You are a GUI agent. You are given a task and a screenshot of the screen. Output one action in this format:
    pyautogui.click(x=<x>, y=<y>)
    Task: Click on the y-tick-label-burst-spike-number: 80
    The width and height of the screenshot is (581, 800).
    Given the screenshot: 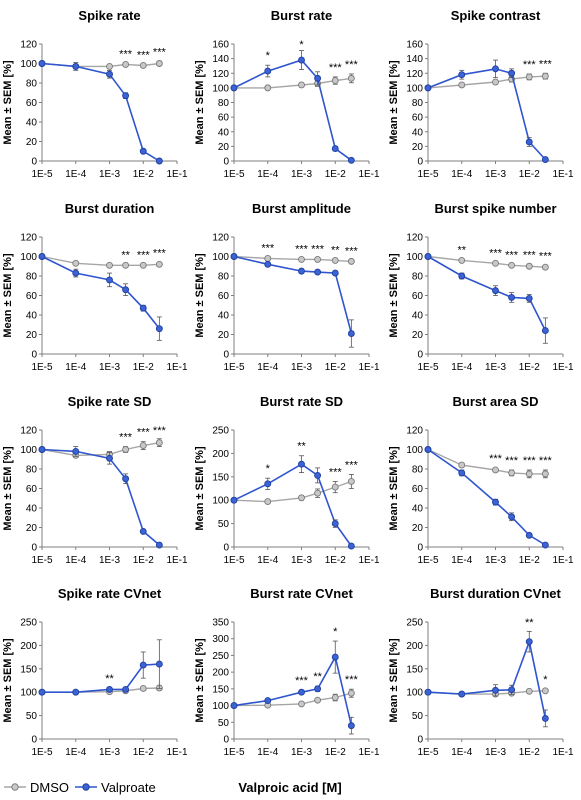 What is the action you would take?
    pyautogui.click(x=418, y=277)
    